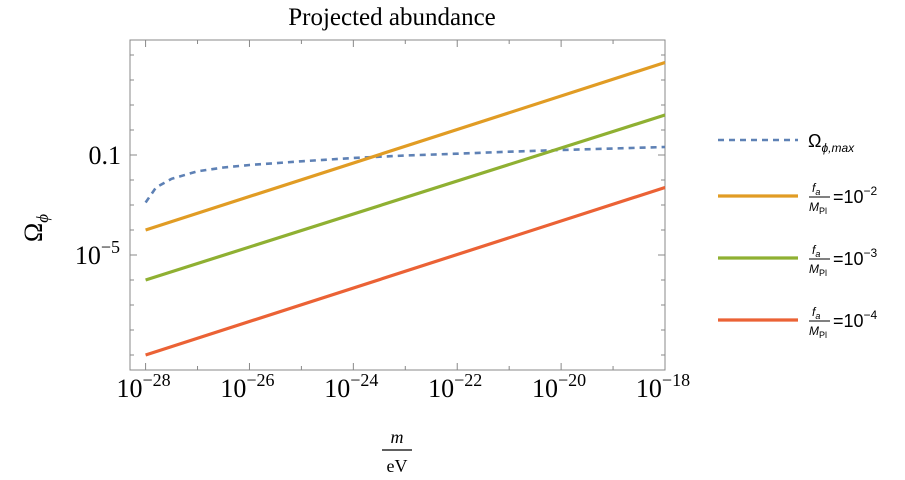 The height and width of the screenshot is (480, 905). I want to click on x-axis-label-denominator: eV, so click(397, 466).